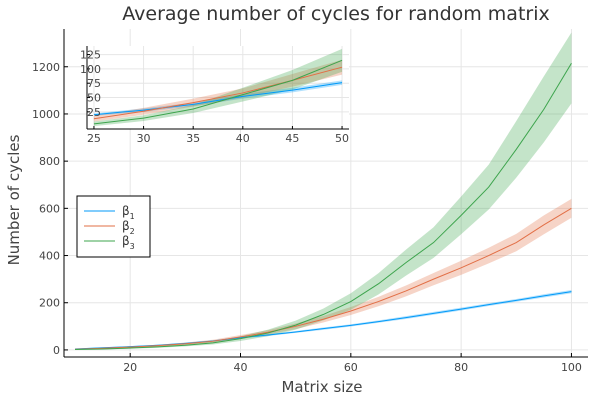 The height and width of the screenshot is (400, 600). I want to click on legend-subscript-1: 1, so click(132, 216).